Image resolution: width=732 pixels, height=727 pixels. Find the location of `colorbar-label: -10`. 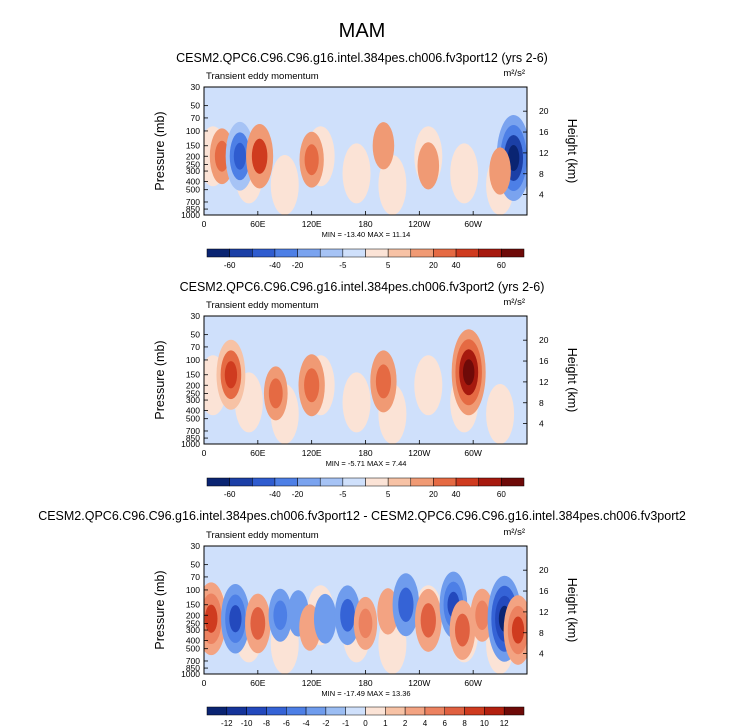

colorbar-label: -10 is located at coordinates (247, 723).